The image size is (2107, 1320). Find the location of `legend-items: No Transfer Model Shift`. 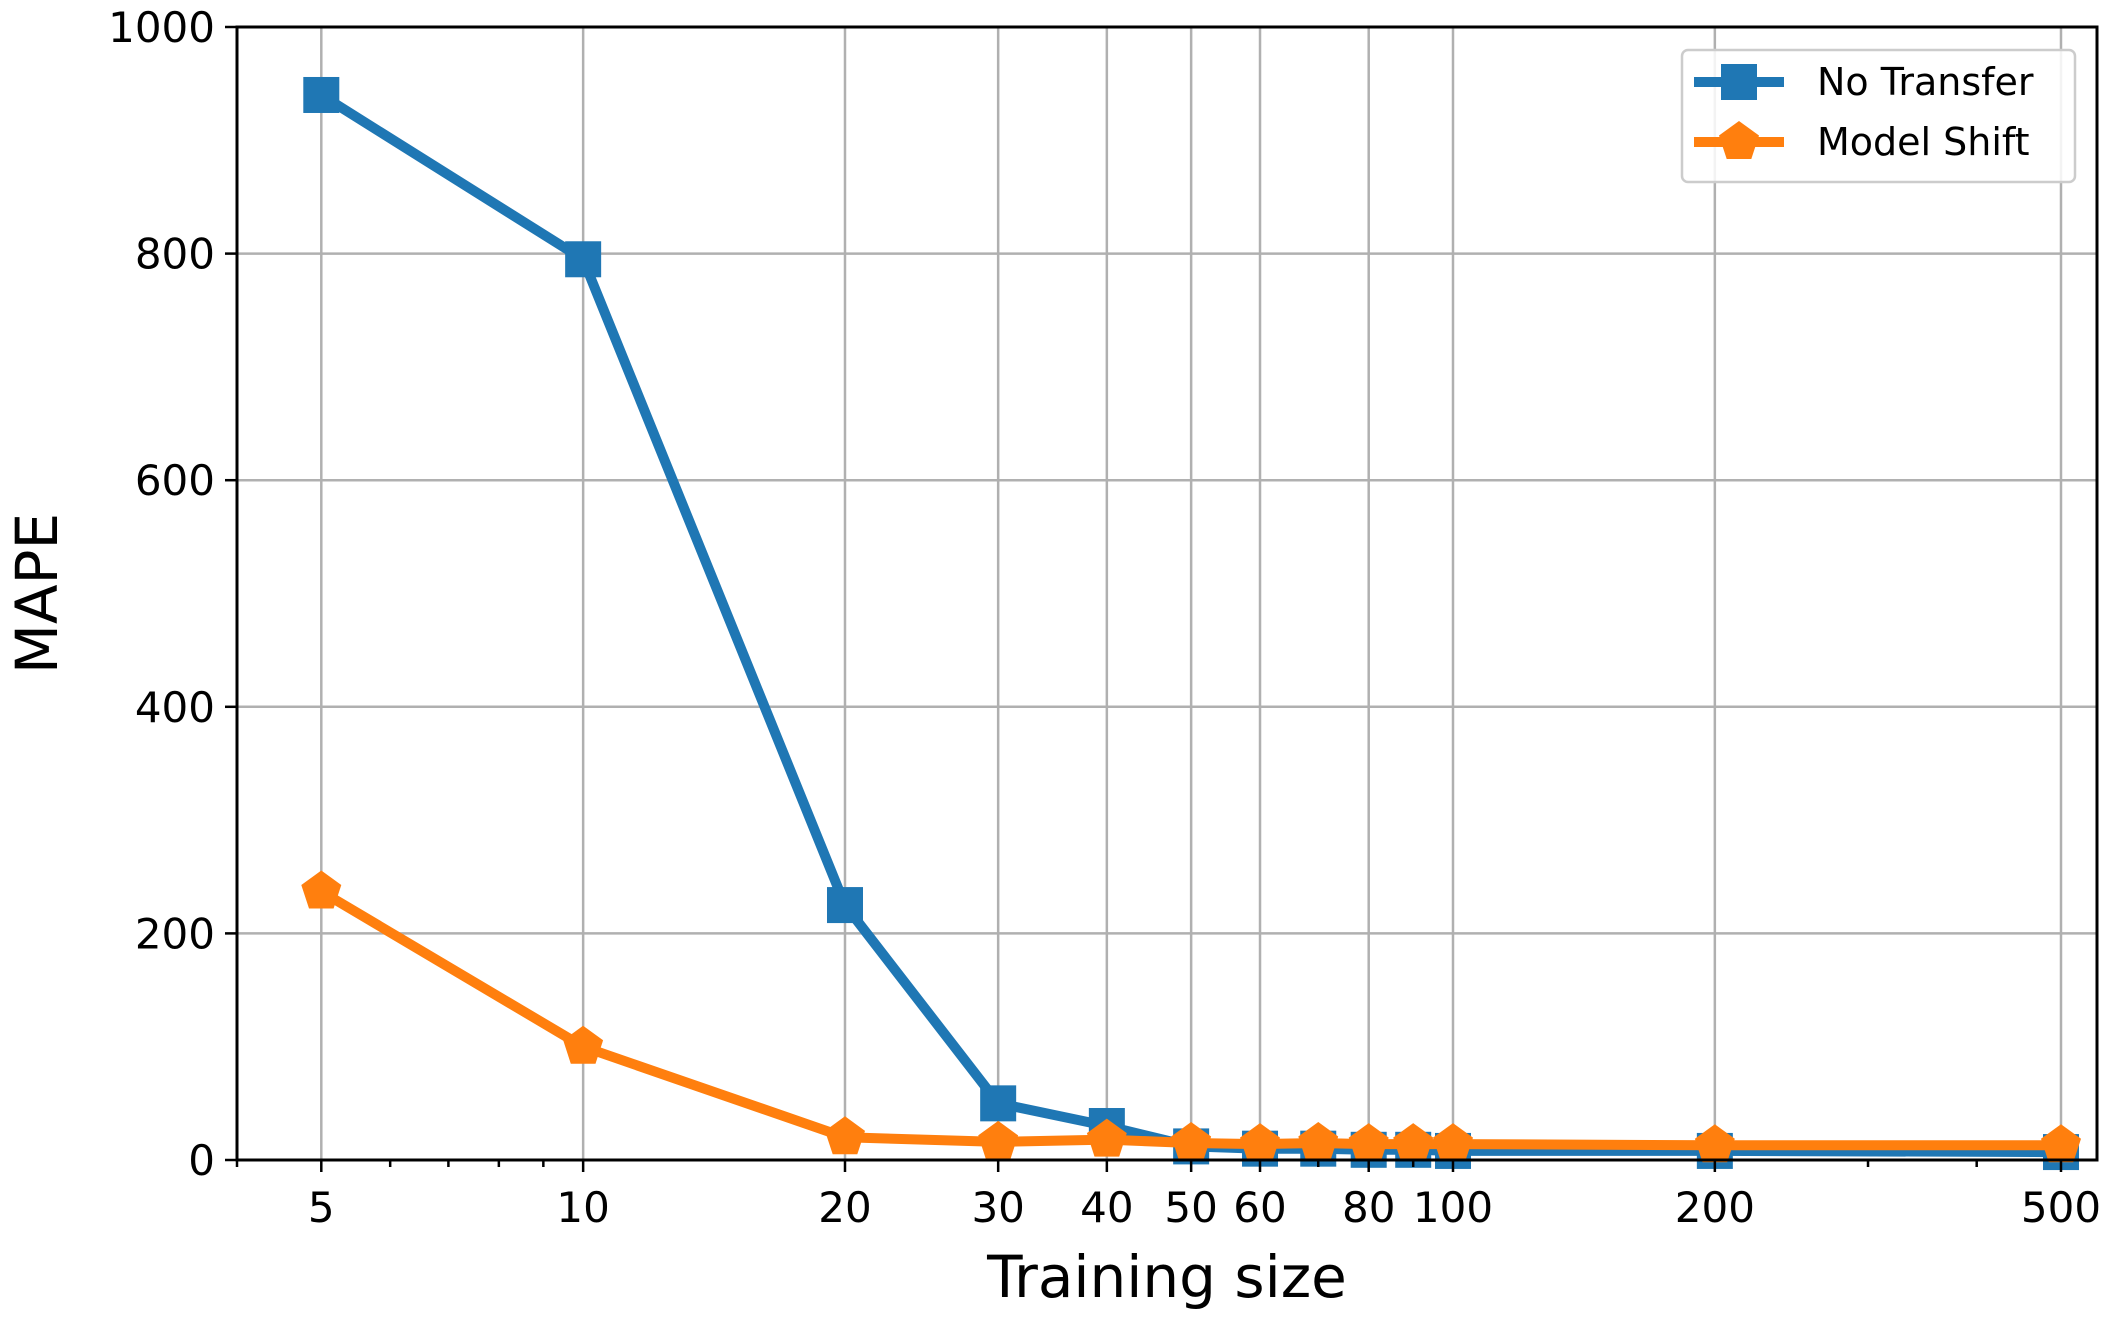

legend-items: No Transfer Model Shift is located at coordinates (1864, 112).